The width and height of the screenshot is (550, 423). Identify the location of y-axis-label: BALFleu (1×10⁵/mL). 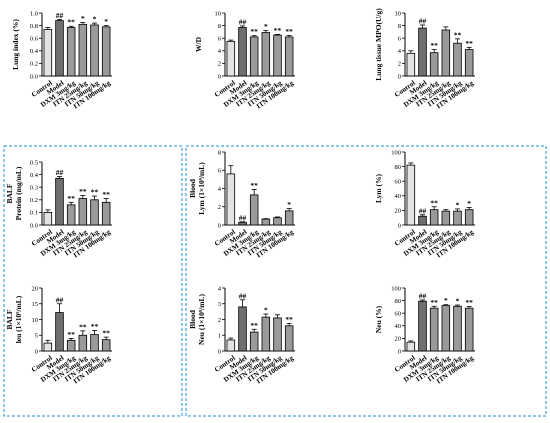
(14, 319).